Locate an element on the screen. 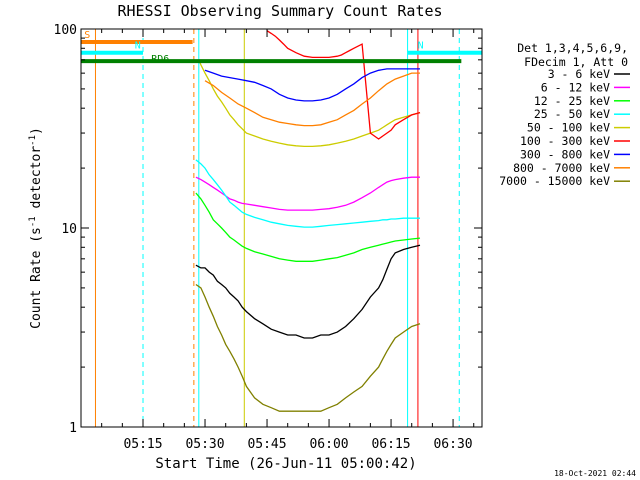  legend-entry-label-2: 12 - 25 keV is located at coordinates (572, 101).